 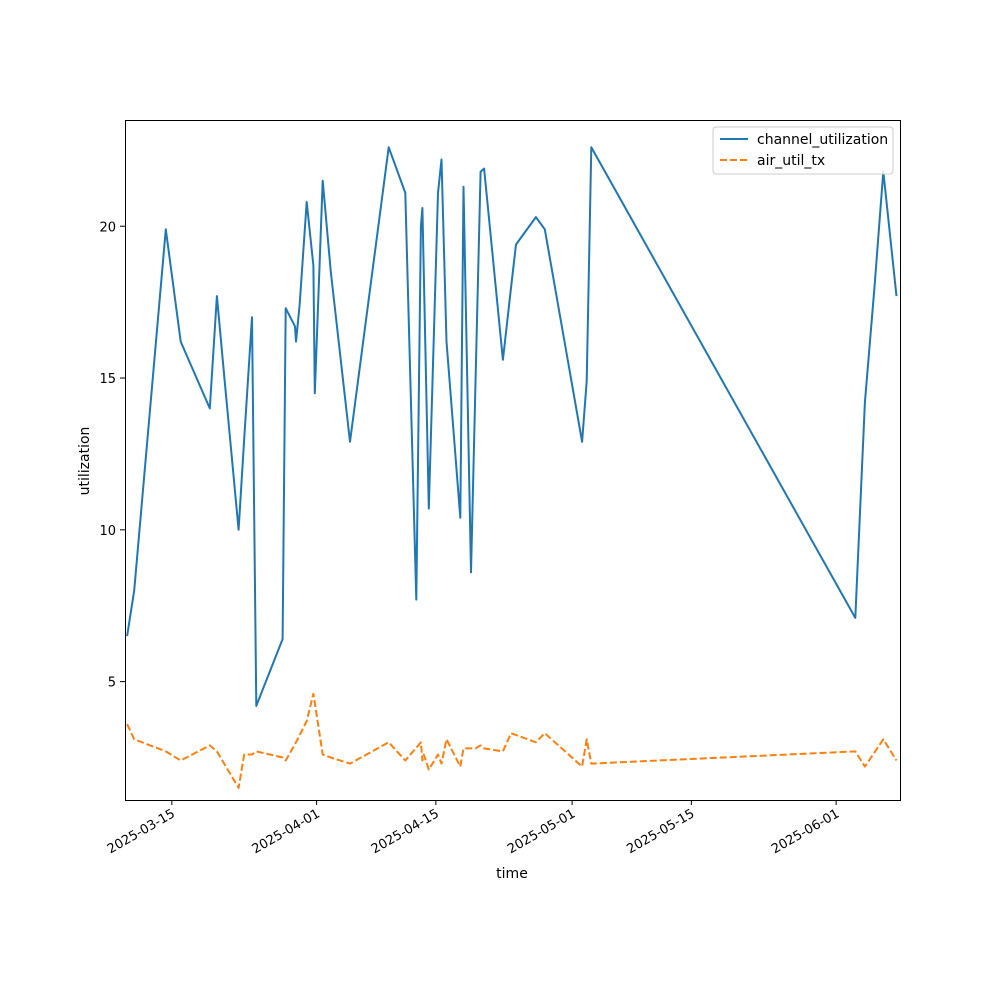 I want to click on legend-label-air-util-tx: air_util_tx, so click(x=791, y=161).